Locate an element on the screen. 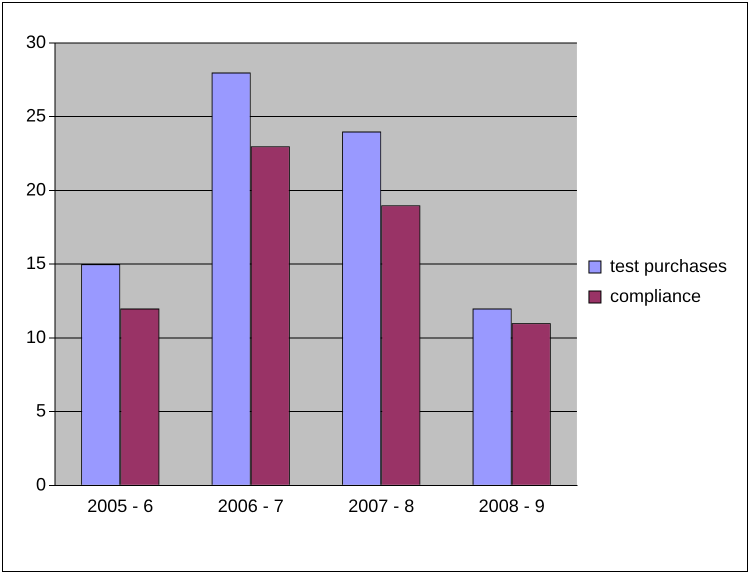 The image size is (752, 576). x-tick-label: 2008 - 9 is located at coordinates (511, 506).